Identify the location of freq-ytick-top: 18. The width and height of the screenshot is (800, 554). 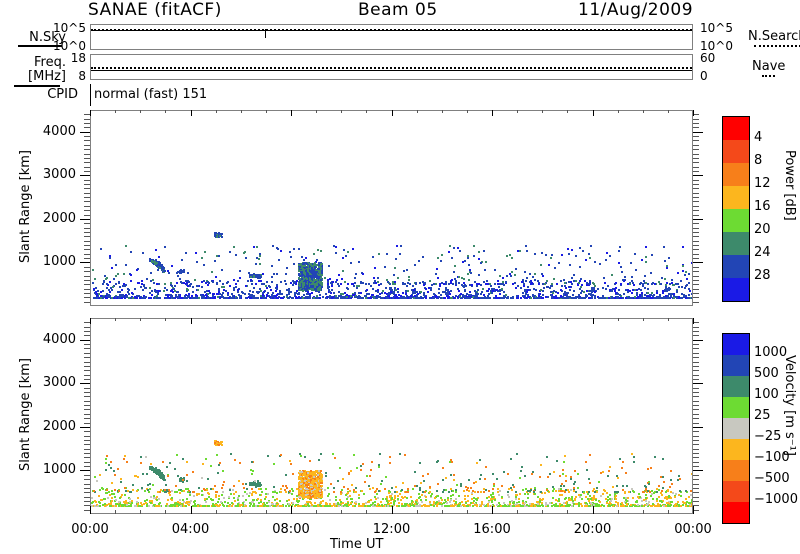
(78, 58).